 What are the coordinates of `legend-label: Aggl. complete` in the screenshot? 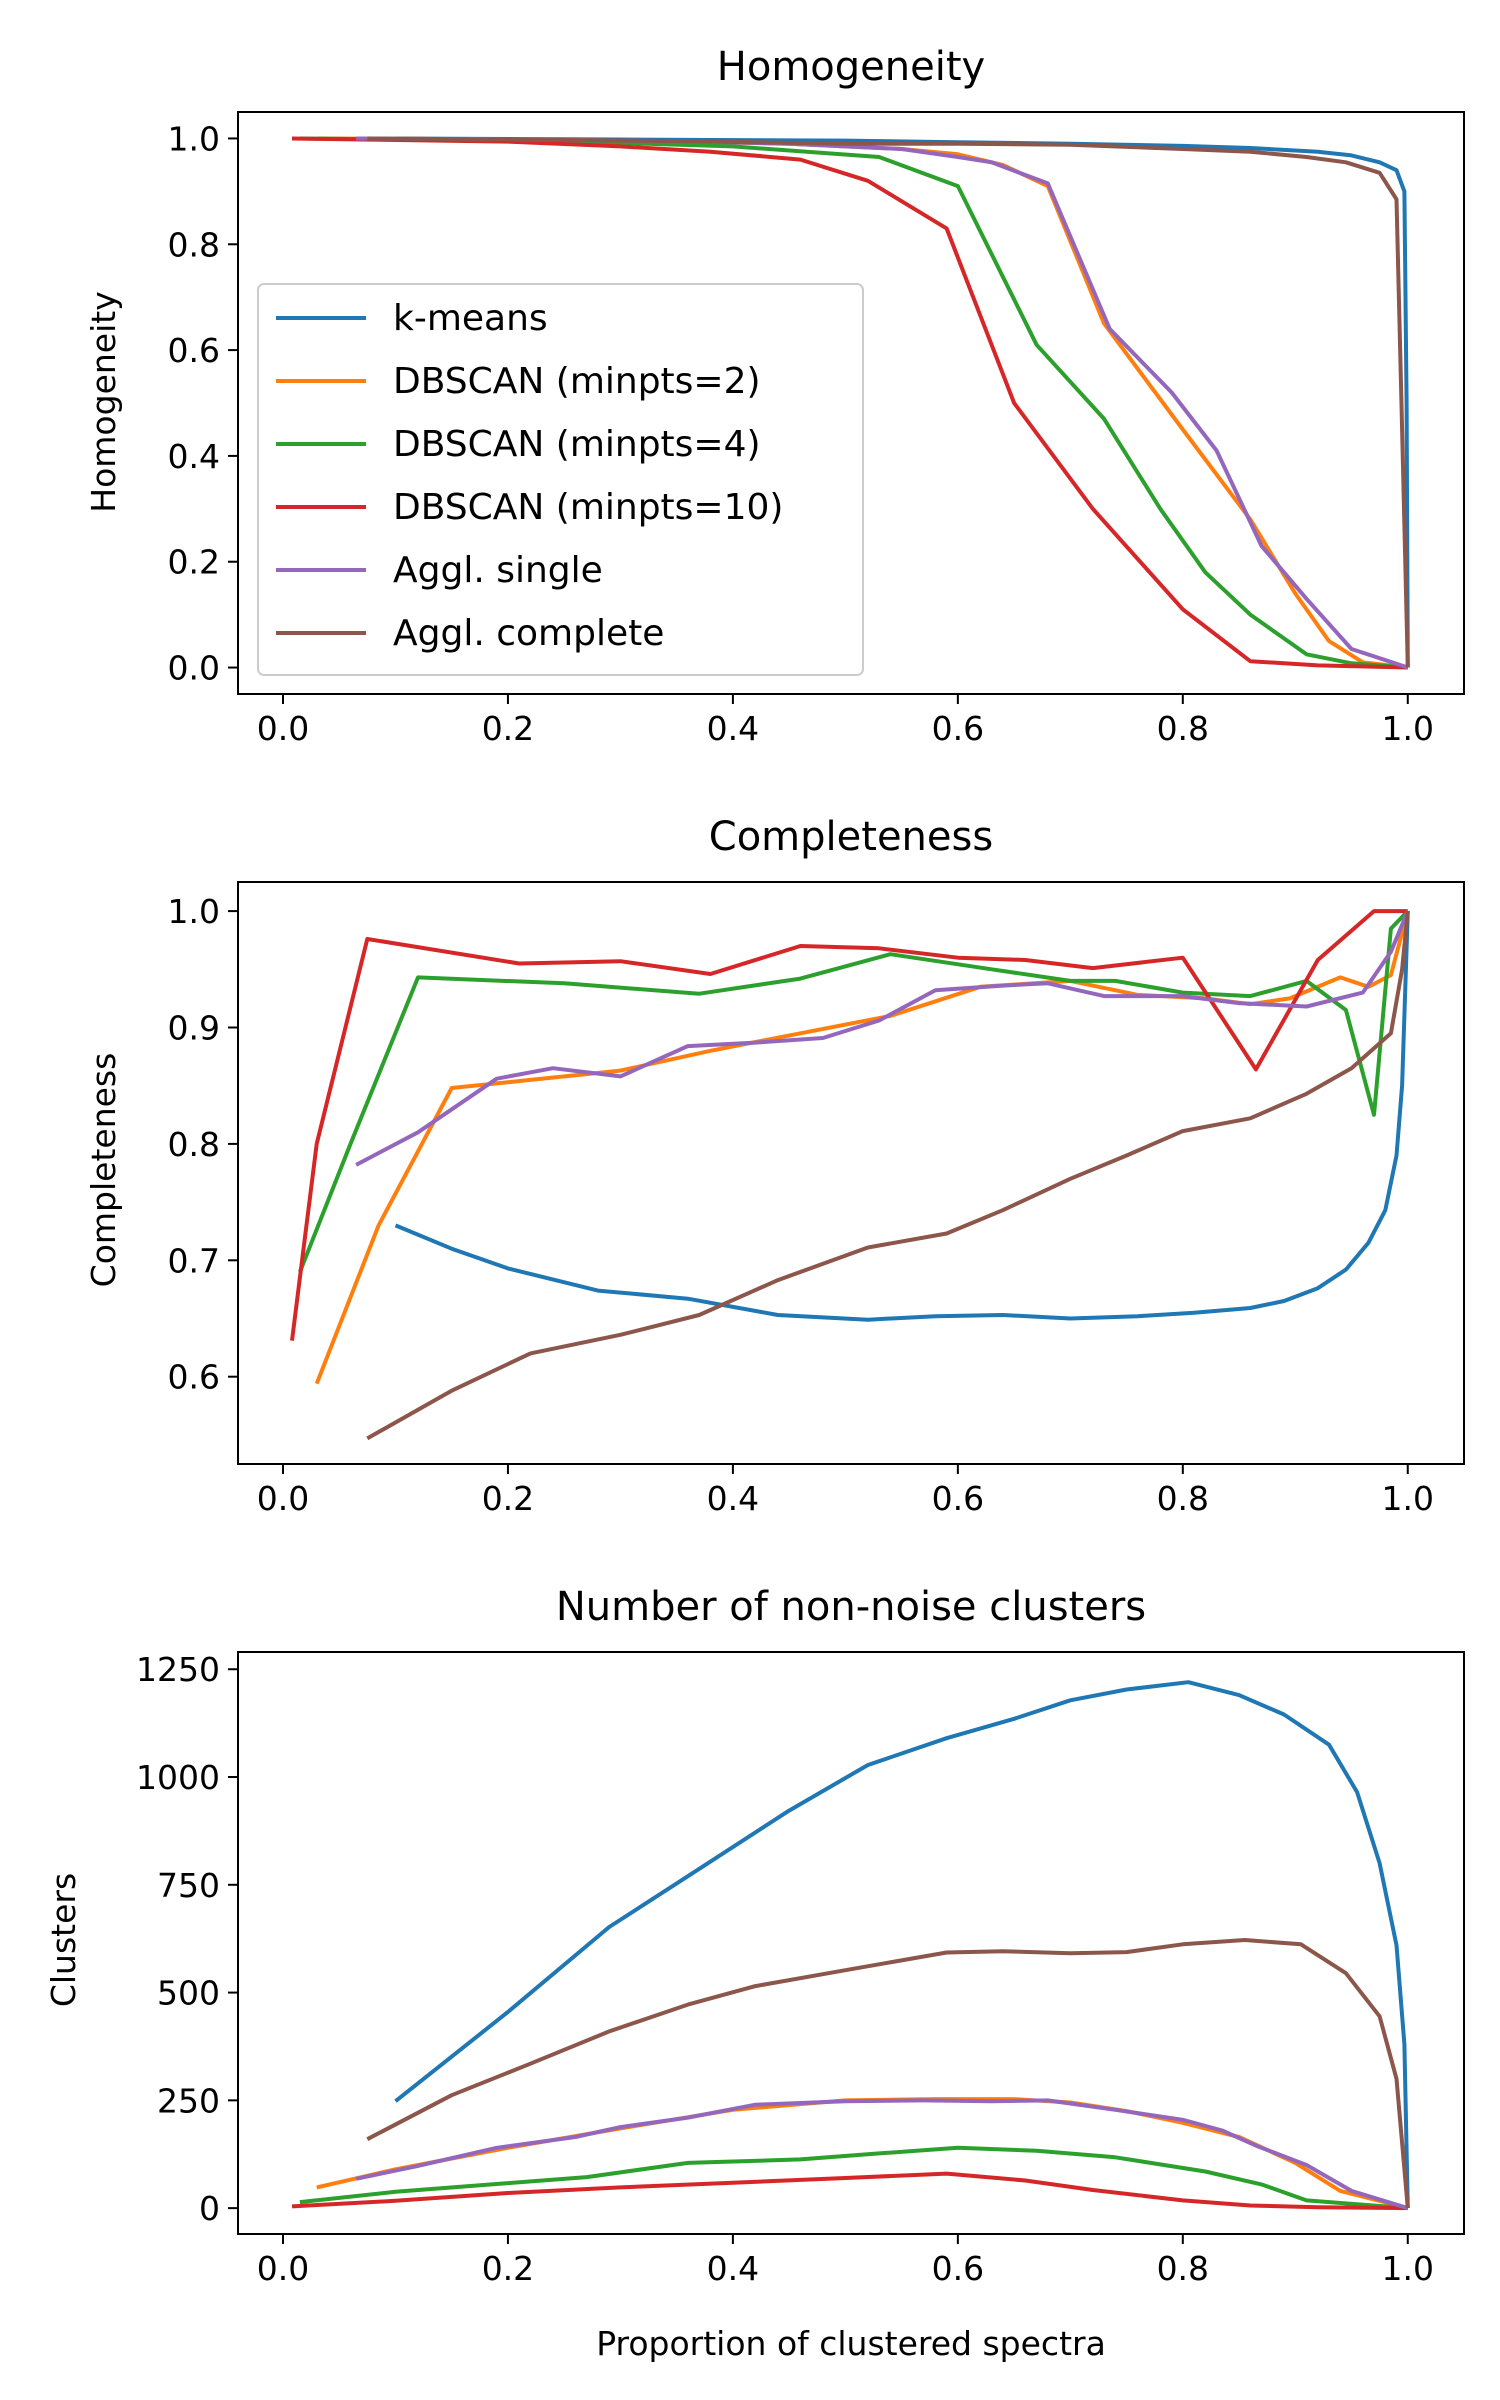 It's located at (528, 633).